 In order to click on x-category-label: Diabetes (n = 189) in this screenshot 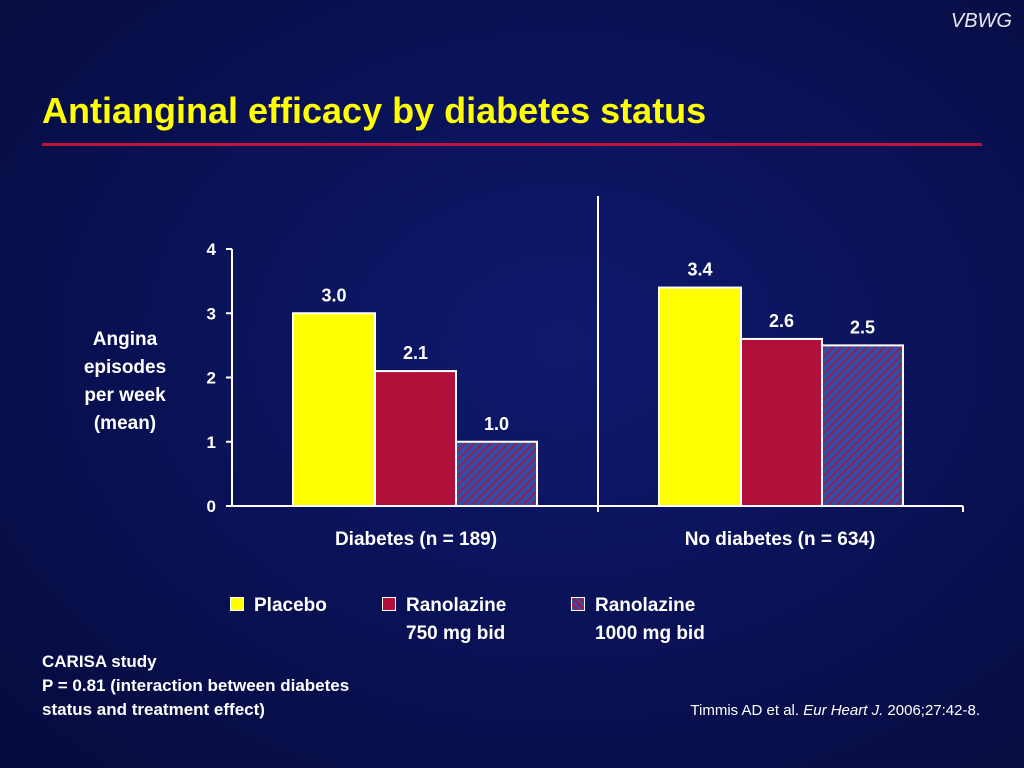, I will do `click(416, 539)`.